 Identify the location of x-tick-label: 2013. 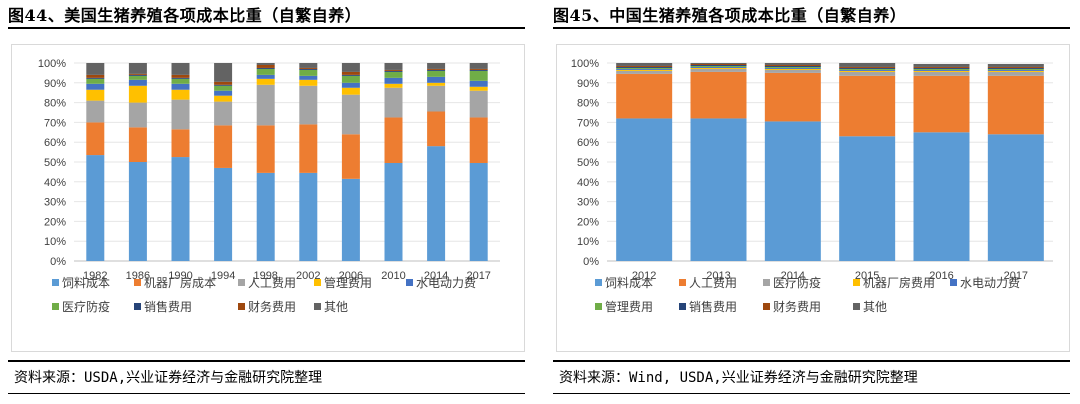
(718, 276).